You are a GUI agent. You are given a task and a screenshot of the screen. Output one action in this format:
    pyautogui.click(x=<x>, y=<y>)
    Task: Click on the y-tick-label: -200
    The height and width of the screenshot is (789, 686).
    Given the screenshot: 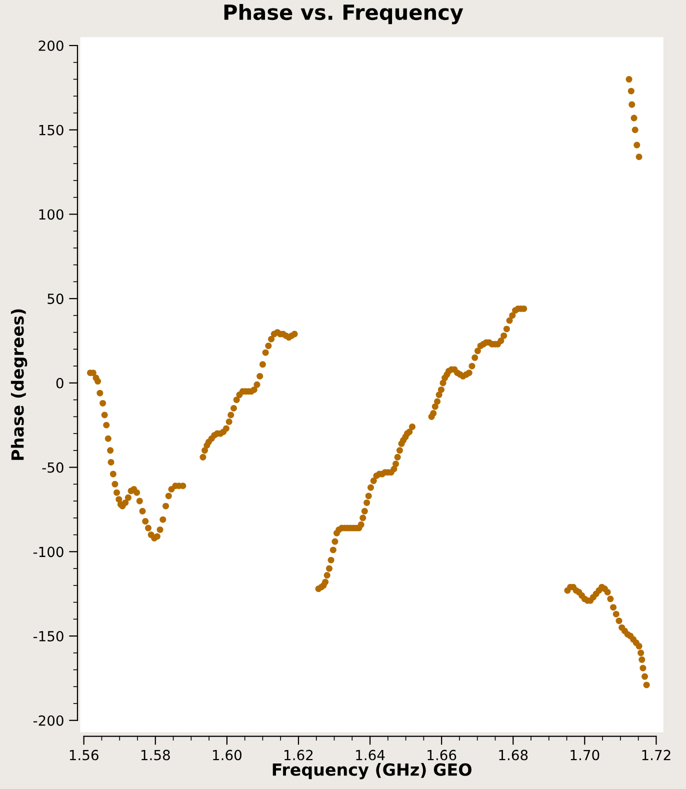 What is the action you would take?
    pyautogui.click(x=48, y=720)
    